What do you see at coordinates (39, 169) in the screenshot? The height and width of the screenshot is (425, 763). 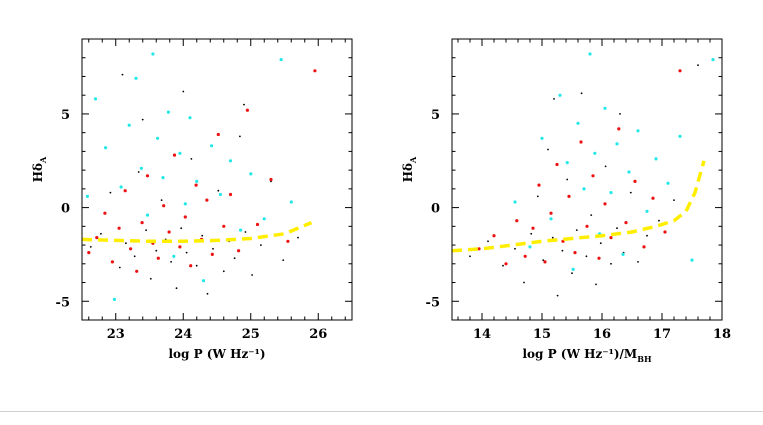 I see `y-axis-label: HδA` at bounding box center [39, 169].